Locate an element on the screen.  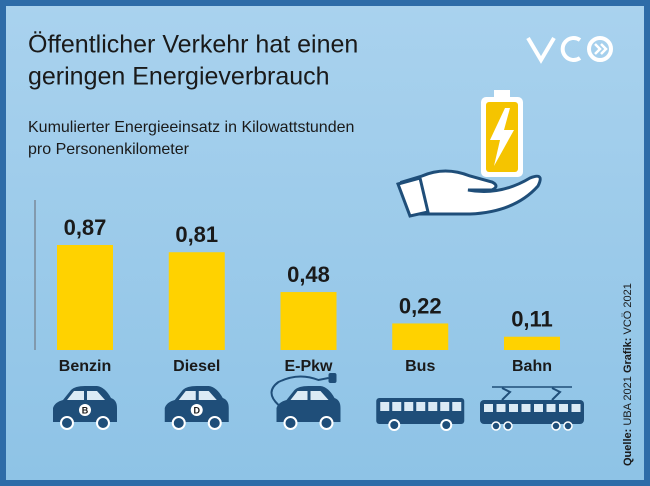
x-tick-label: Bus is located at coordinates (420, 366).